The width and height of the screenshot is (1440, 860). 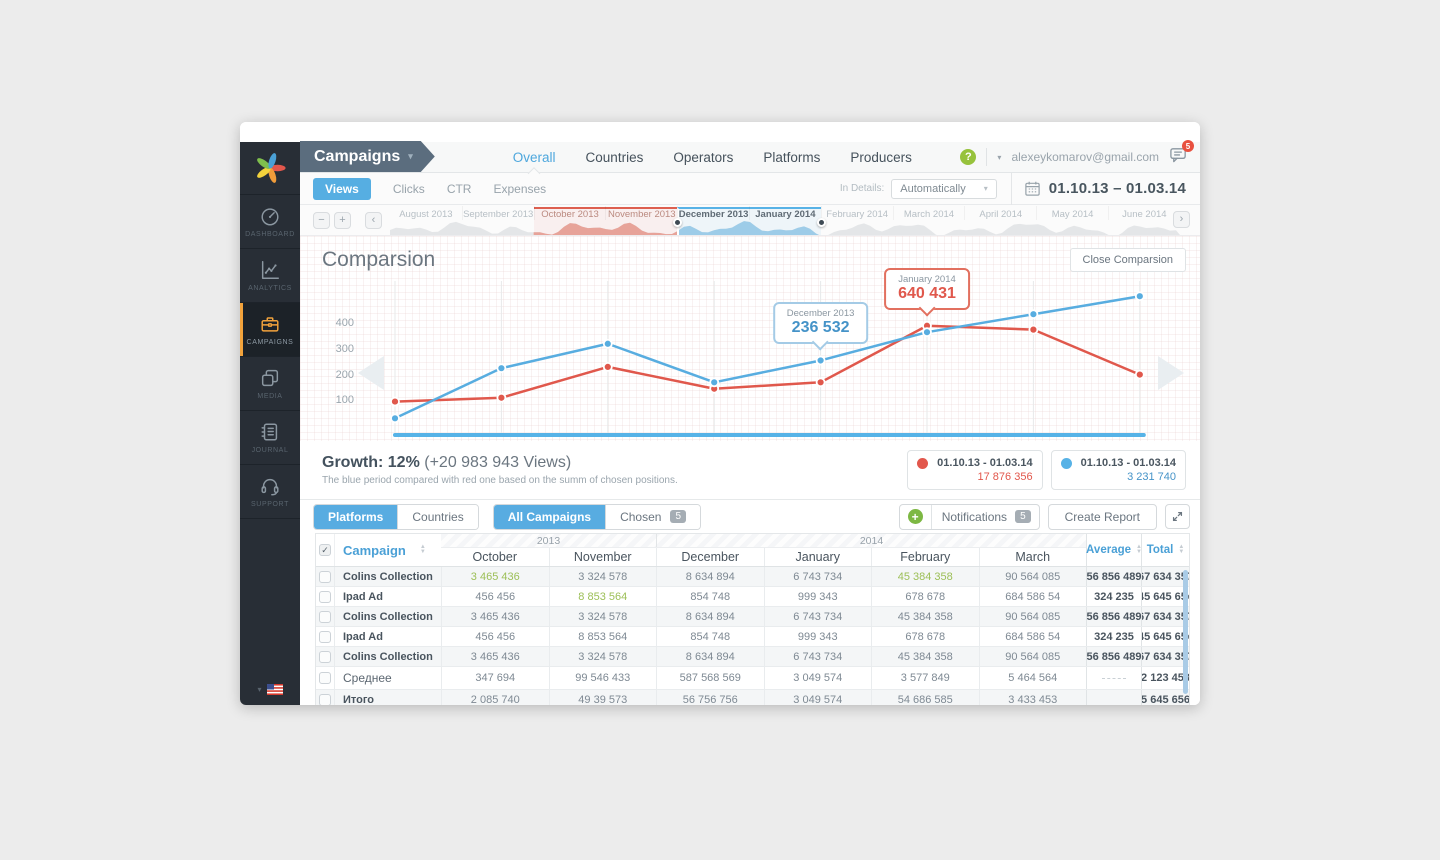 I want to click on timeline-next-button: ›, so click(x=1181, y=219).